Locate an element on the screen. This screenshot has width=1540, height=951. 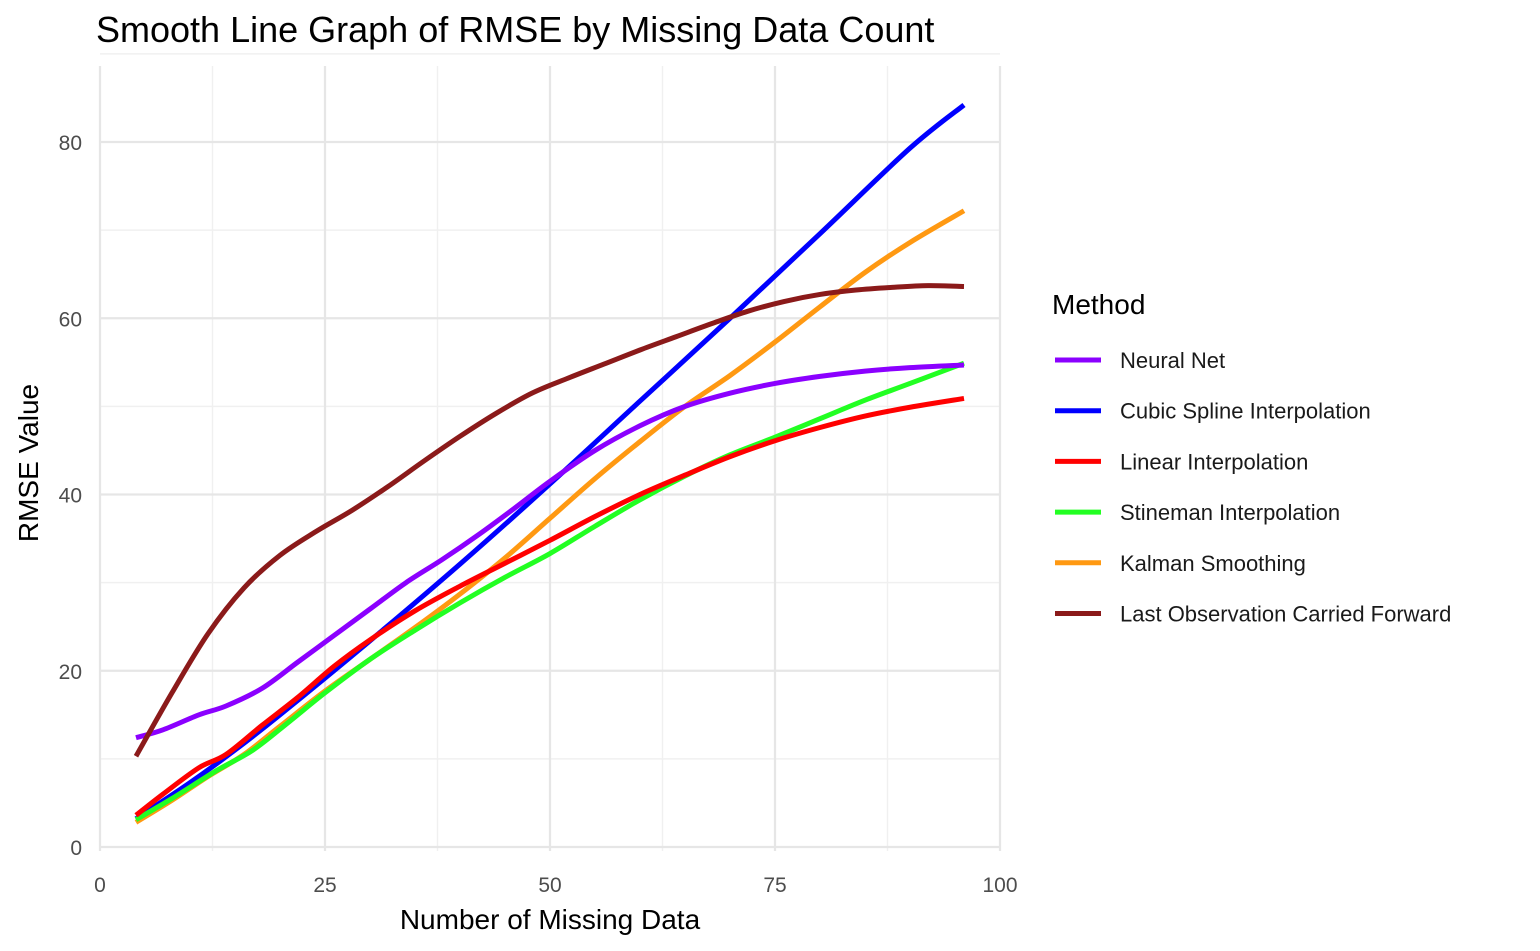
y-tick-label: 80 is located at coordinates (70, 143).